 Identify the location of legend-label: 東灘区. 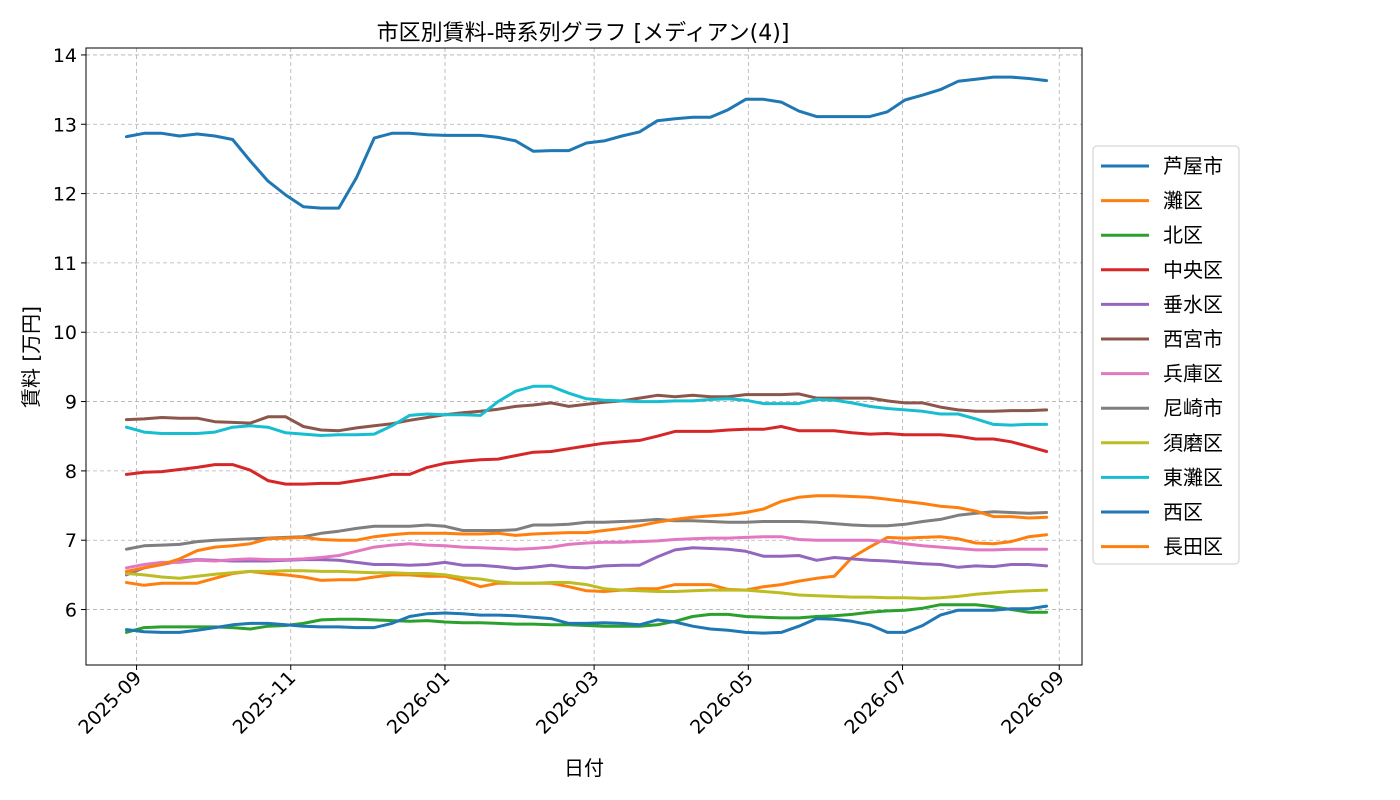
(1193, 477).